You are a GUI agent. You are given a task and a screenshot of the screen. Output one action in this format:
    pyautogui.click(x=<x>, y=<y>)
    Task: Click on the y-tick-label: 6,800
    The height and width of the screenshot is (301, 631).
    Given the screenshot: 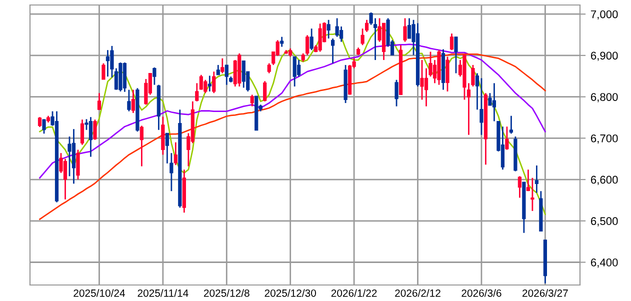 What is the action you would take?
    pyautogui.click(x=604, y=97)
    